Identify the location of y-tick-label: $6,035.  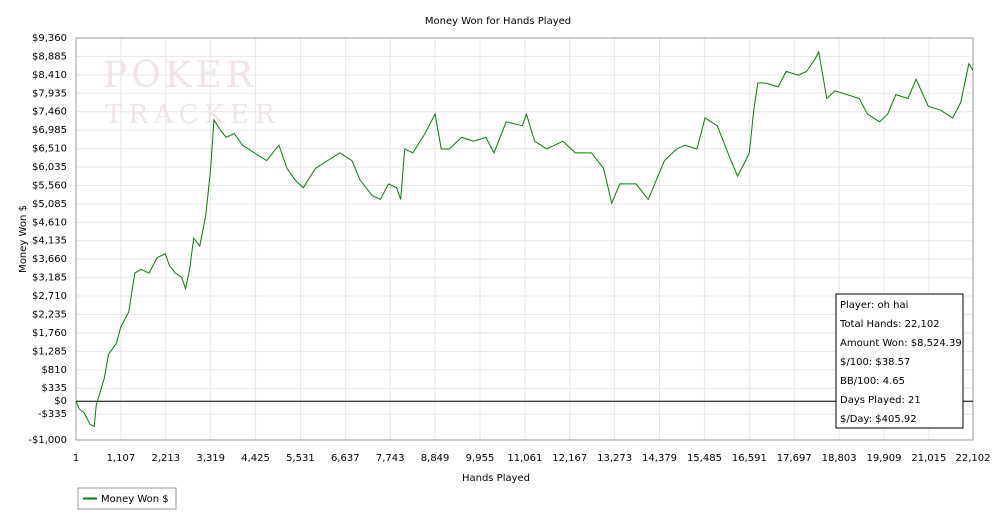
(49, 167).